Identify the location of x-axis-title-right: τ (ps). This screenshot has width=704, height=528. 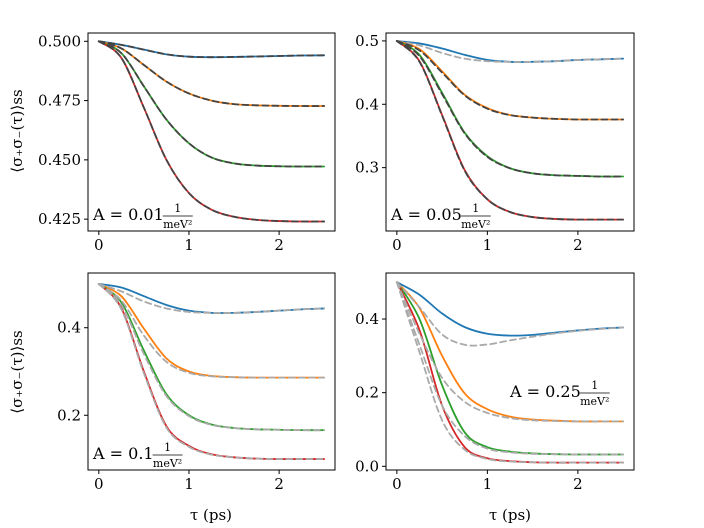
(510, 515).